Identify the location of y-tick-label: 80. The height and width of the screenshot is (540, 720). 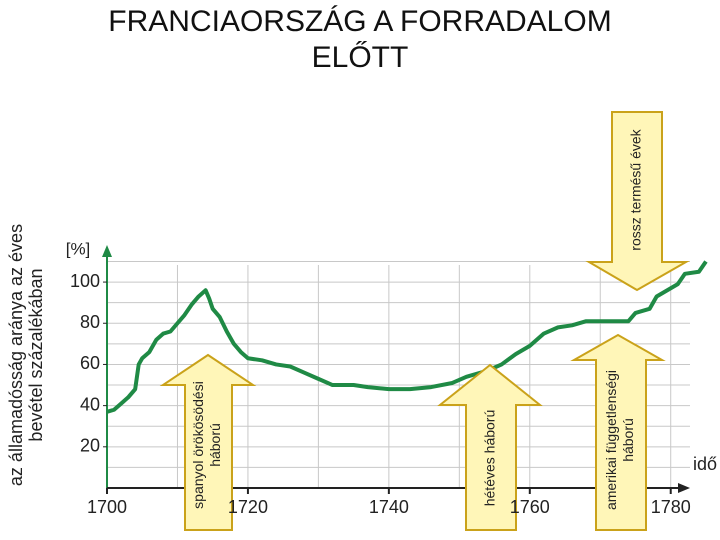
(90, 322).